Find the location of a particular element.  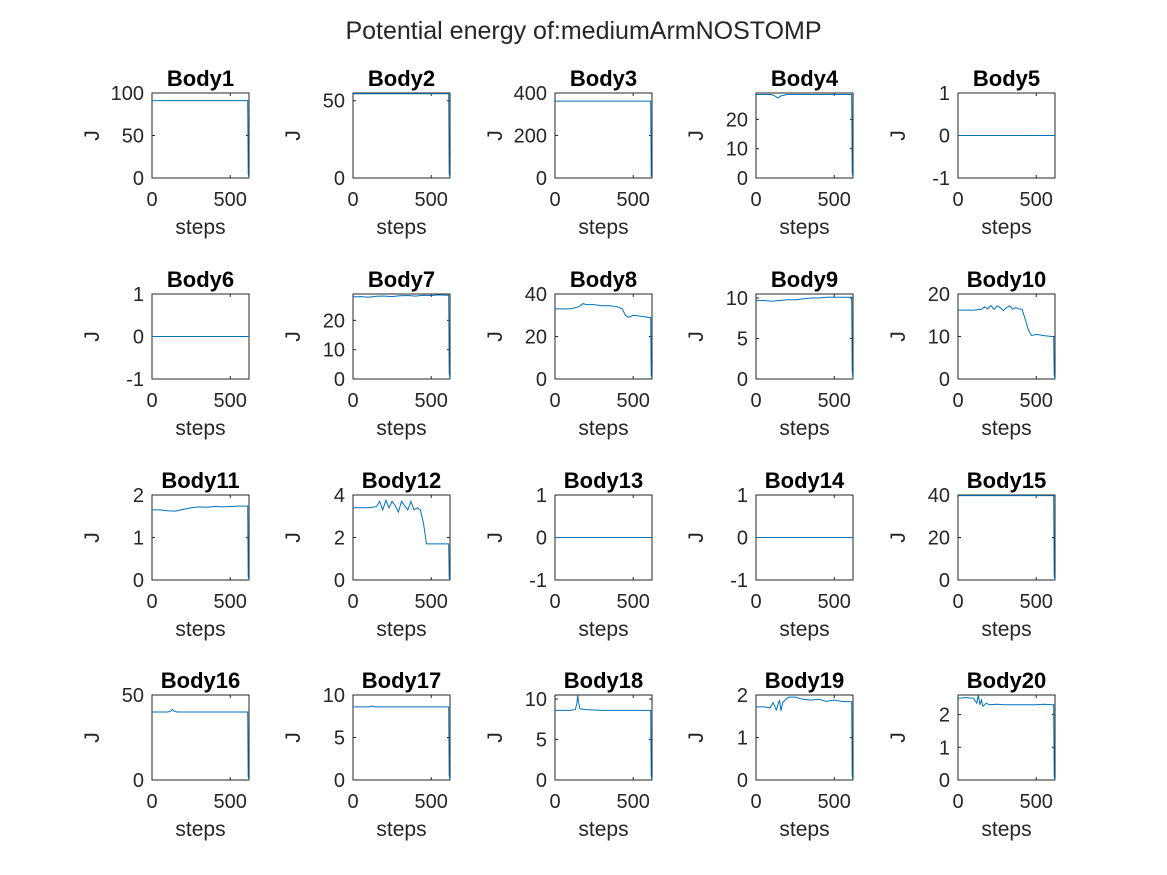

subplot-7: 0 500 0 10 20 Body7 steps J is located at coordinates (366, 353).